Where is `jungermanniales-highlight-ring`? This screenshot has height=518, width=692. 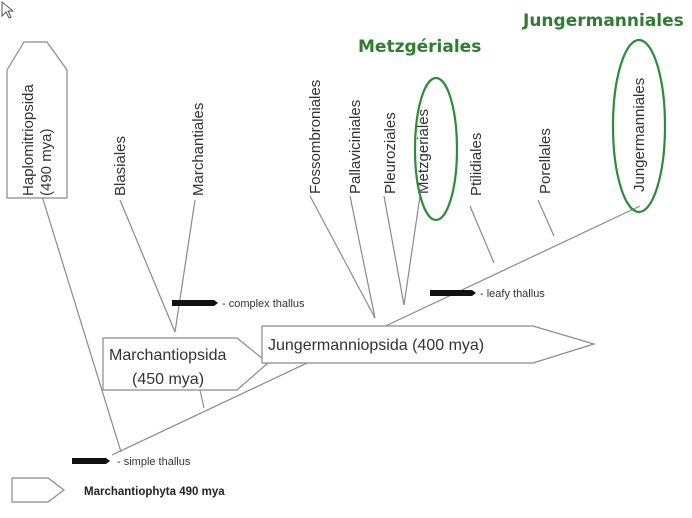 jungermanniales-highlight-ring is located at coordinates (639, 126).